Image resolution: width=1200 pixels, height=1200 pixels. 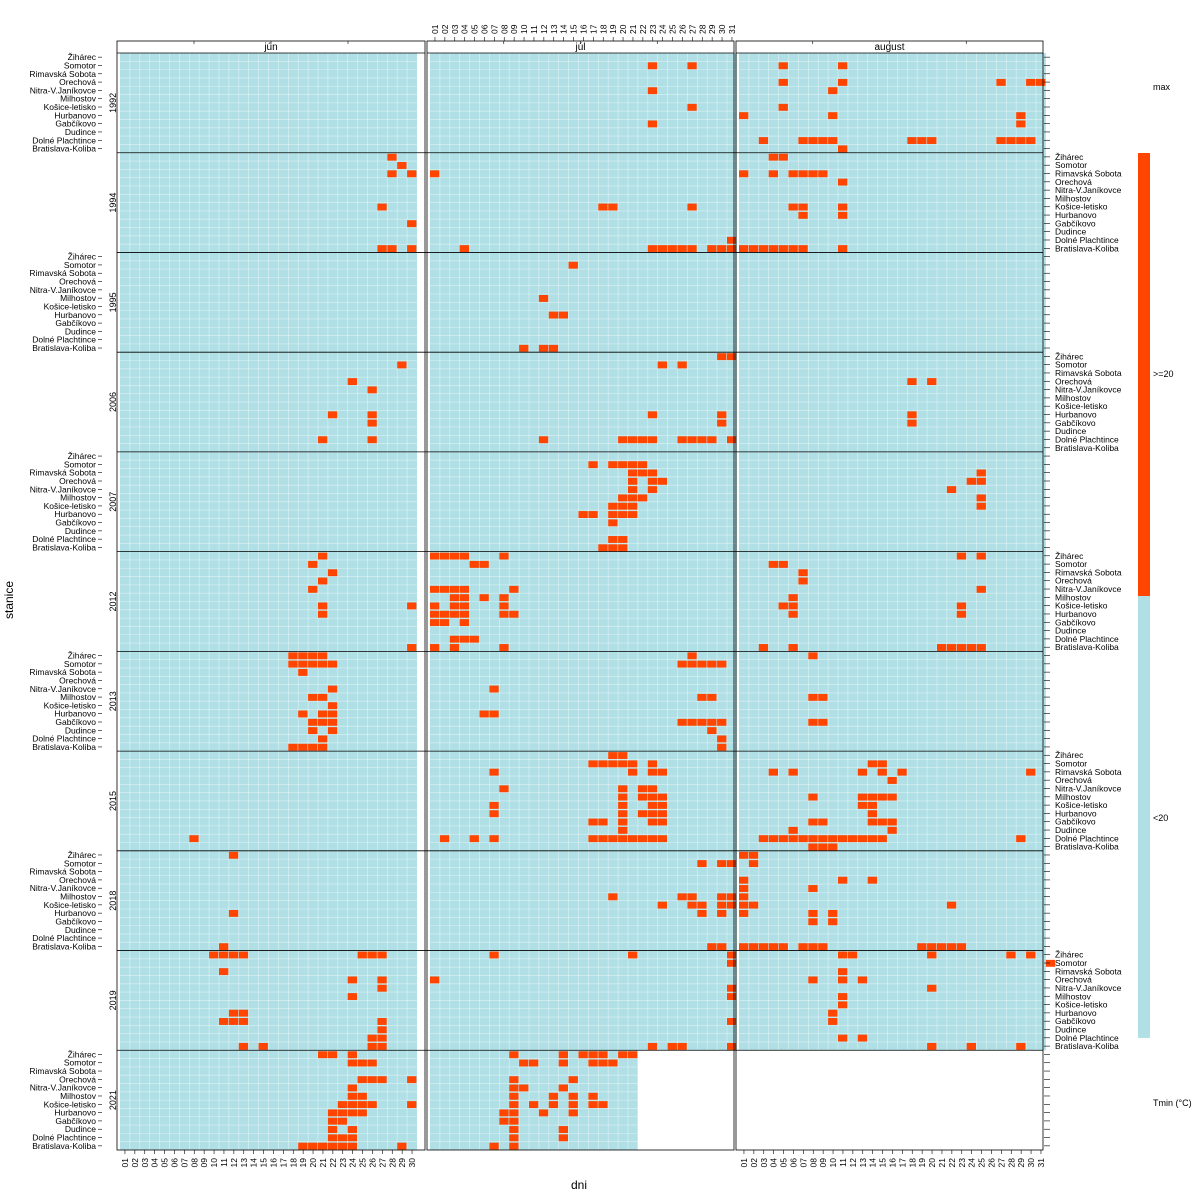 I want to click on station-label-2006-5: Milhostov, so click(x=1073, y=398).